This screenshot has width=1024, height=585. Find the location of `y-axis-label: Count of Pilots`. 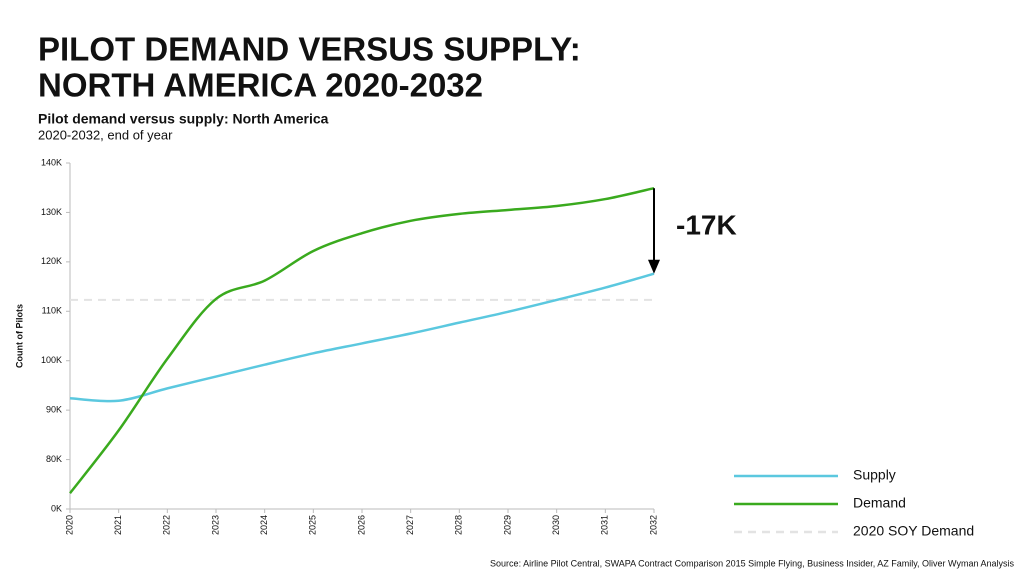

y-axis-label: Count of Pilots is located at coordinates (19, 336).